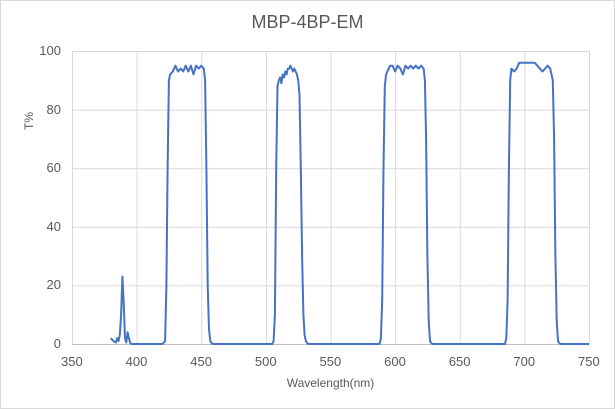  I want to click on x-tick-label: 450, so click(201, 361).